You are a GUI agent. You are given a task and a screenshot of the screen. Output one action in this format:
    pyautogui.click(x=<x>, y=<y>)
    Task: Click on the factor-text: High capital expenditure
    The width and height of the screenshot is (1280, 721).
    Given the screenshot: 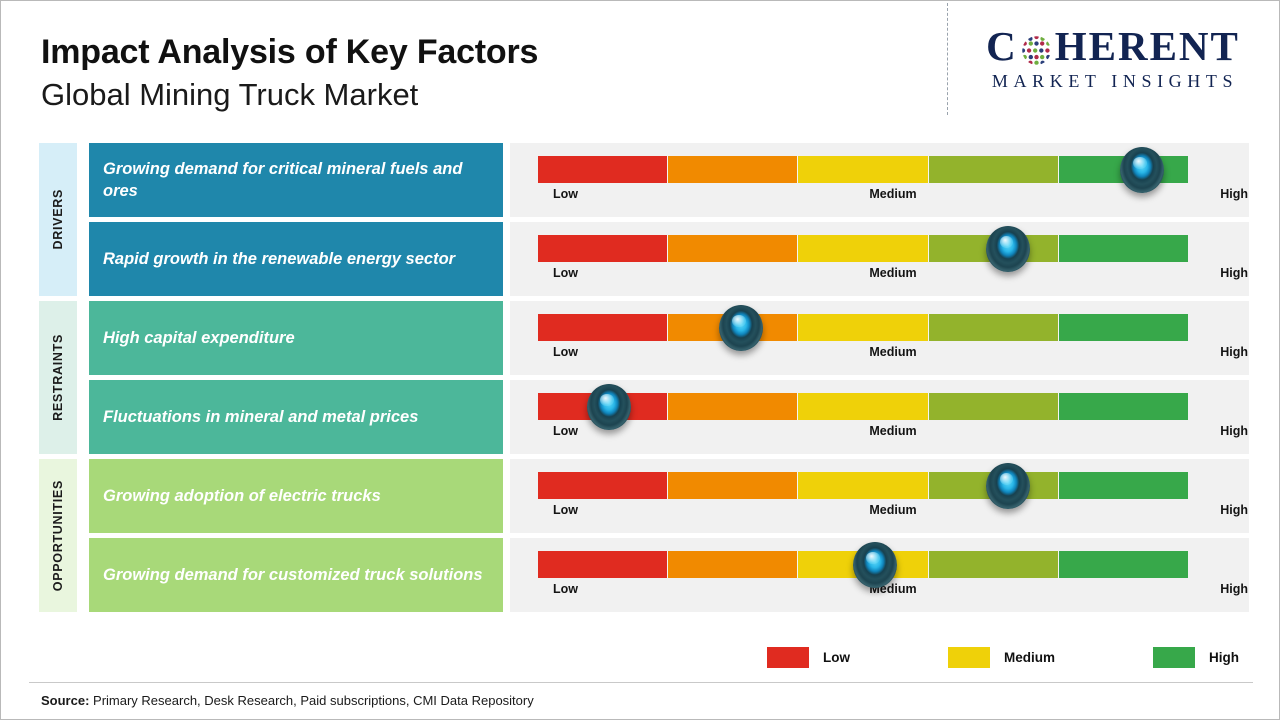 What is the action you would take?
    pyautogui.click(x=199, y=338)
    